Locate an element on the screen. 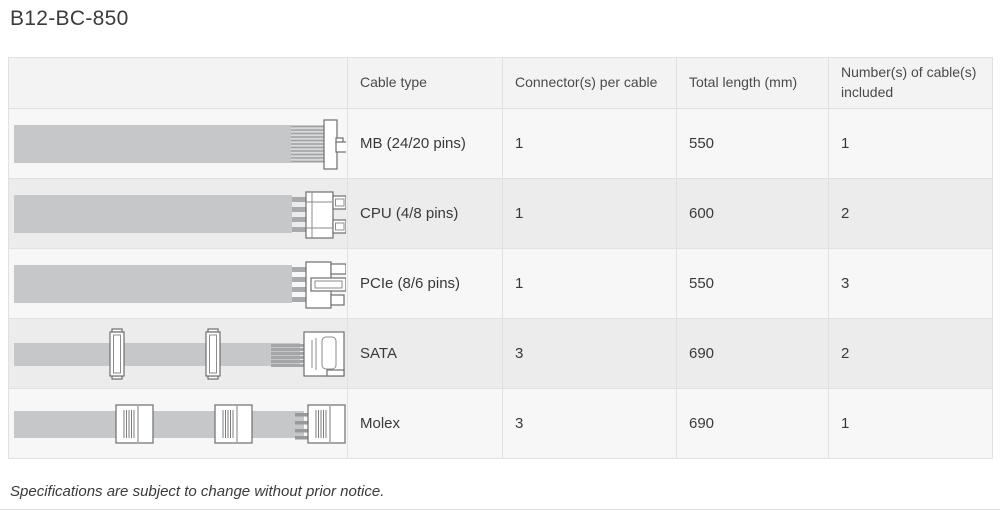  header-cables-included: Number(s) of cable(s) included is located at coordinates (910, 83).